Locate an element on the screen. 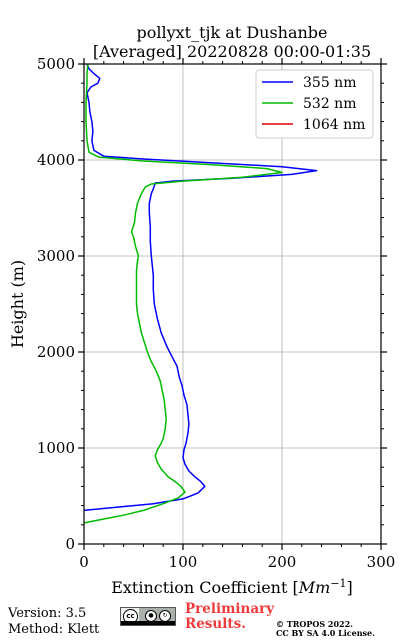 The height and width of the screenshot is (640, 400). y-tick-label-5: 5000 is located at coordinates (56, 64).